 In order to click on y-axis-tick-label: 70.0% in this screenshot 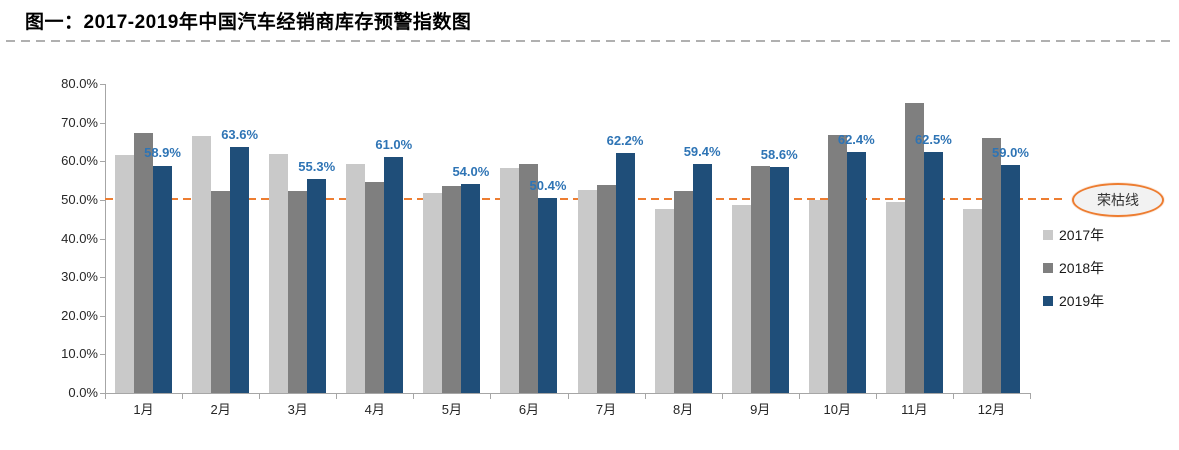, I will do `click(79, 122)`.